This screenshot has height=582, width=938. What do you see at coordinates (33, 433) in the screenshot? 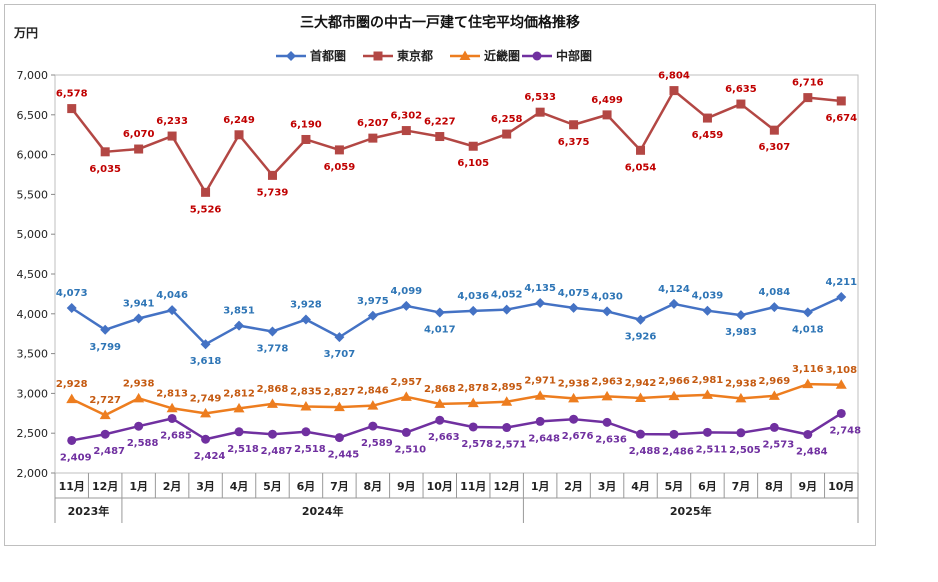
I see `y-tick-label: 2,500` at bounding box center [33, 433].